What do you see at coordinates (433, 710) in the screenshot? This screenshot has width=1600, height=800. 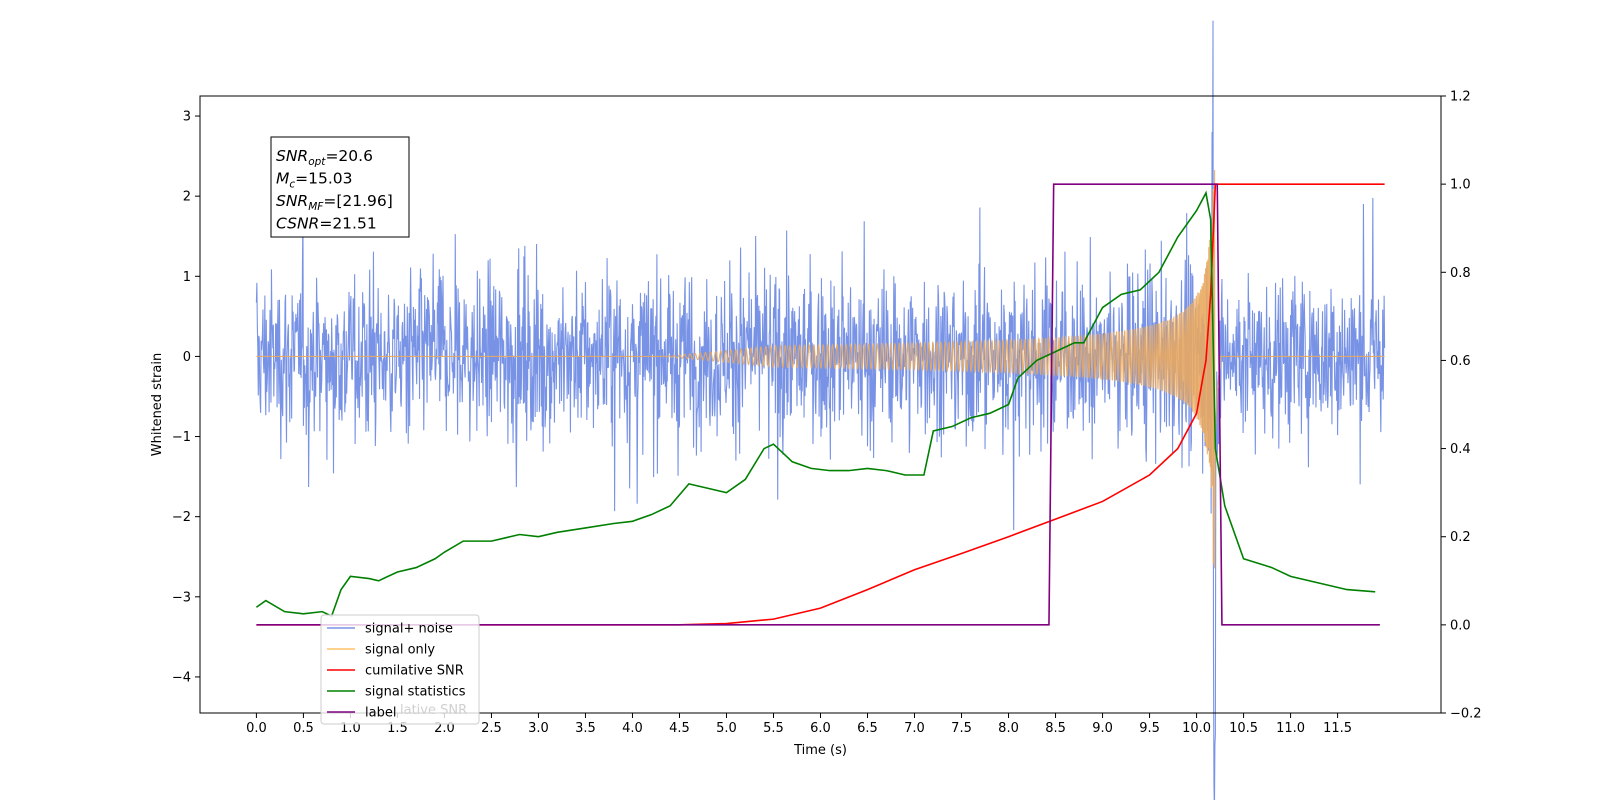 I see `legend-overlapped-text: lative SNR` at bounding box center [433, 710].